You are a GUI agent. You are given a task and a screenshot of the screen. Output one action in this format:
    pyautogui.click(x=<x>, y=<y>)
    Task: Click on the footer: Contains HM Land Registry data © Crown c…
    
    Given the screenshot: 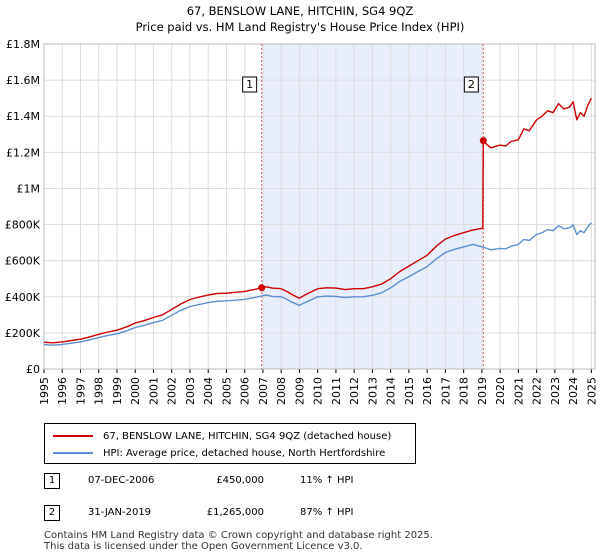 What is the action you would take?
    pyautogui.click(x=238, y=541)
    